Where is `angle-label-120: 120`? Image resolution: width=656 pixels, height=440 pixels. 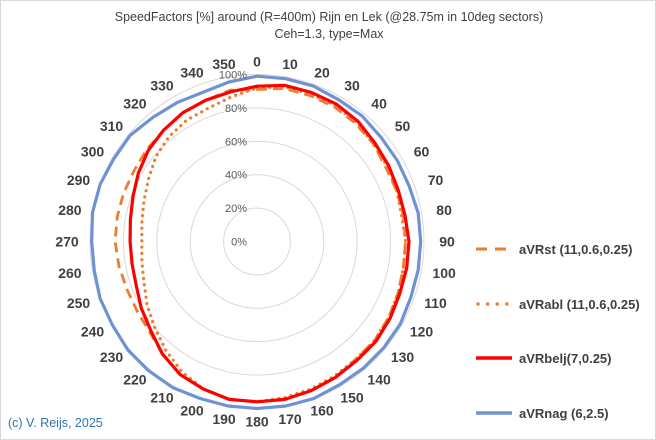 angle-label-120: 120 is located at coordinates (422, 332).